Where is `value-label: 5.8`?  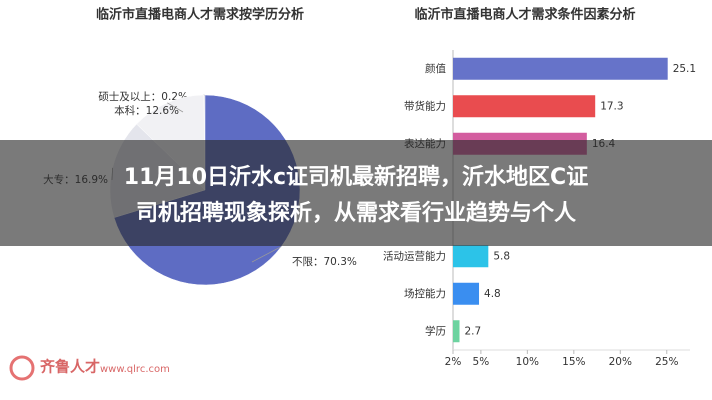
value-label: 5.8 is located at coordinates (501, 256).